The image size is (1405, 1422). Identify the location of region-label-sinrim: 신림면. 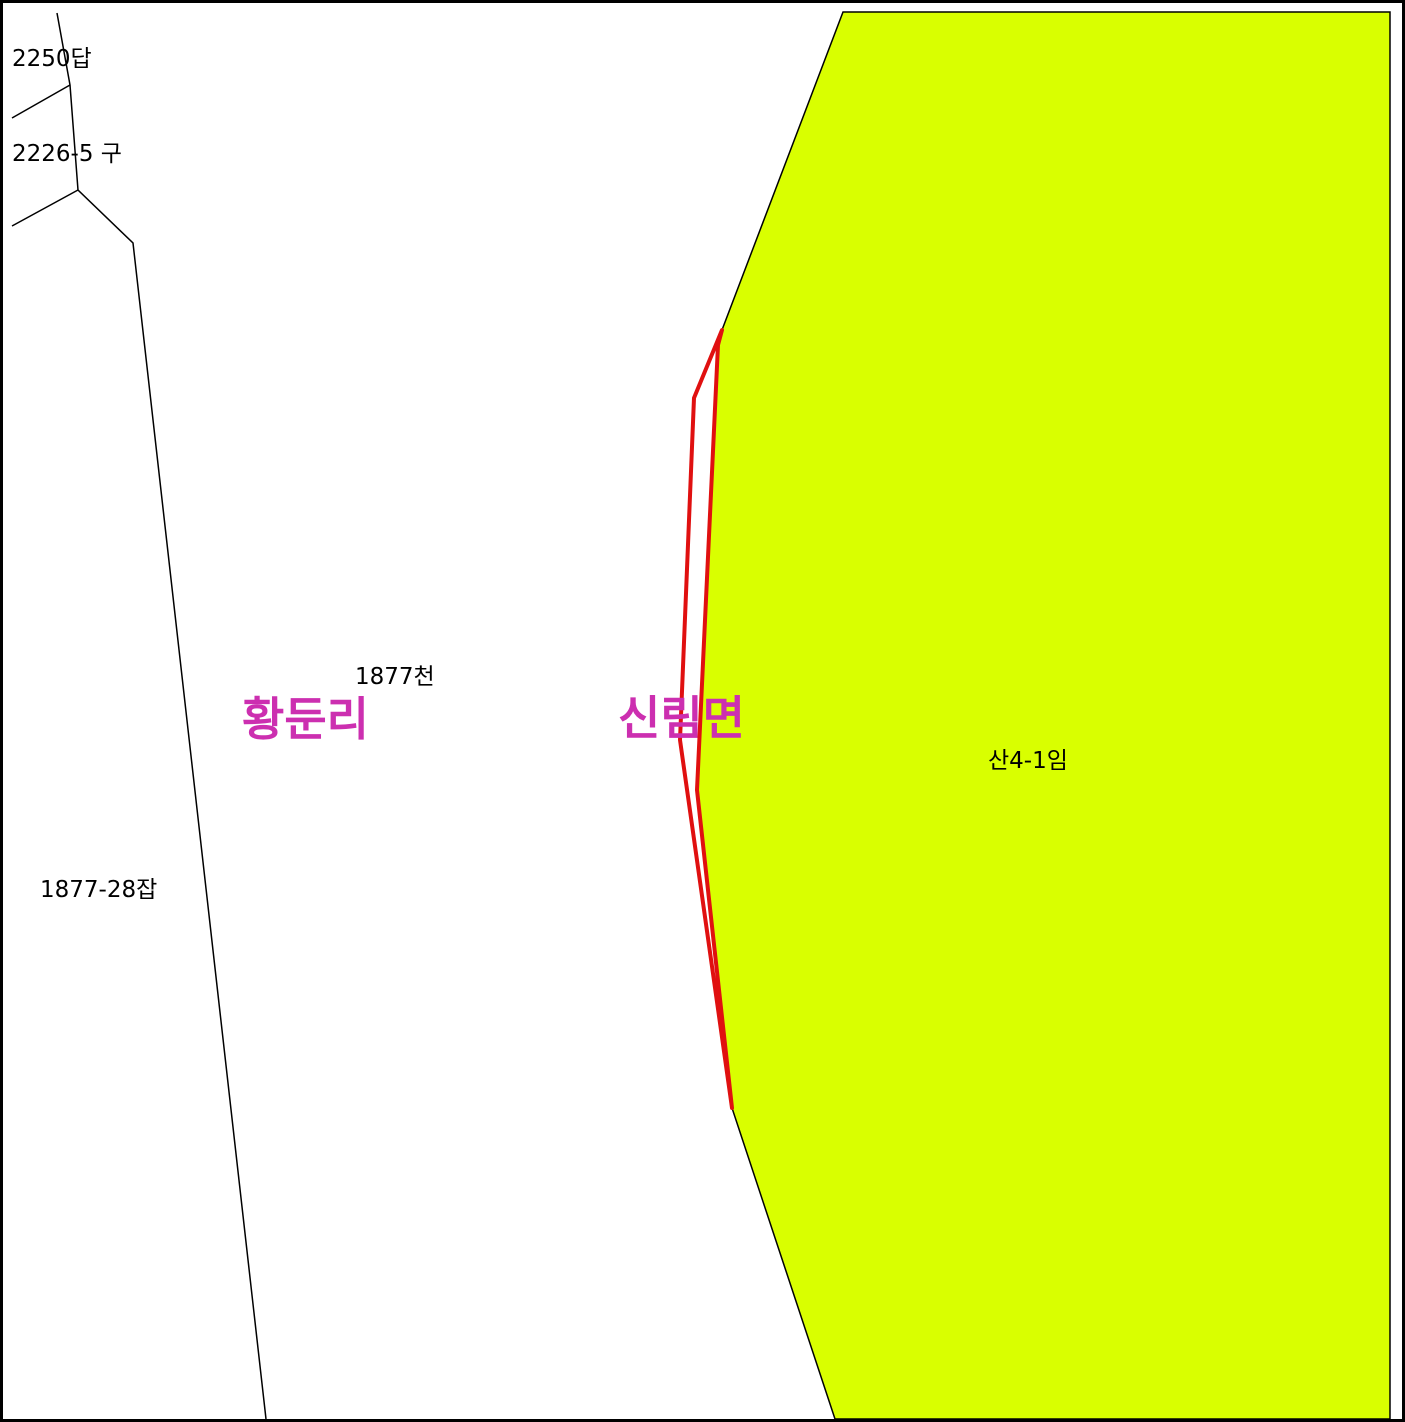
(681, 718).